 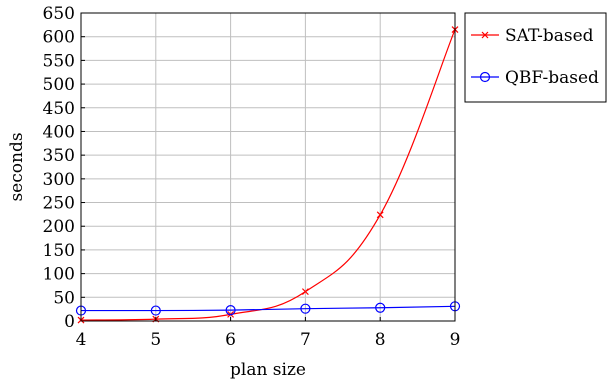 I want to click on y-tick-label: 400, so click(x=59, y=132).